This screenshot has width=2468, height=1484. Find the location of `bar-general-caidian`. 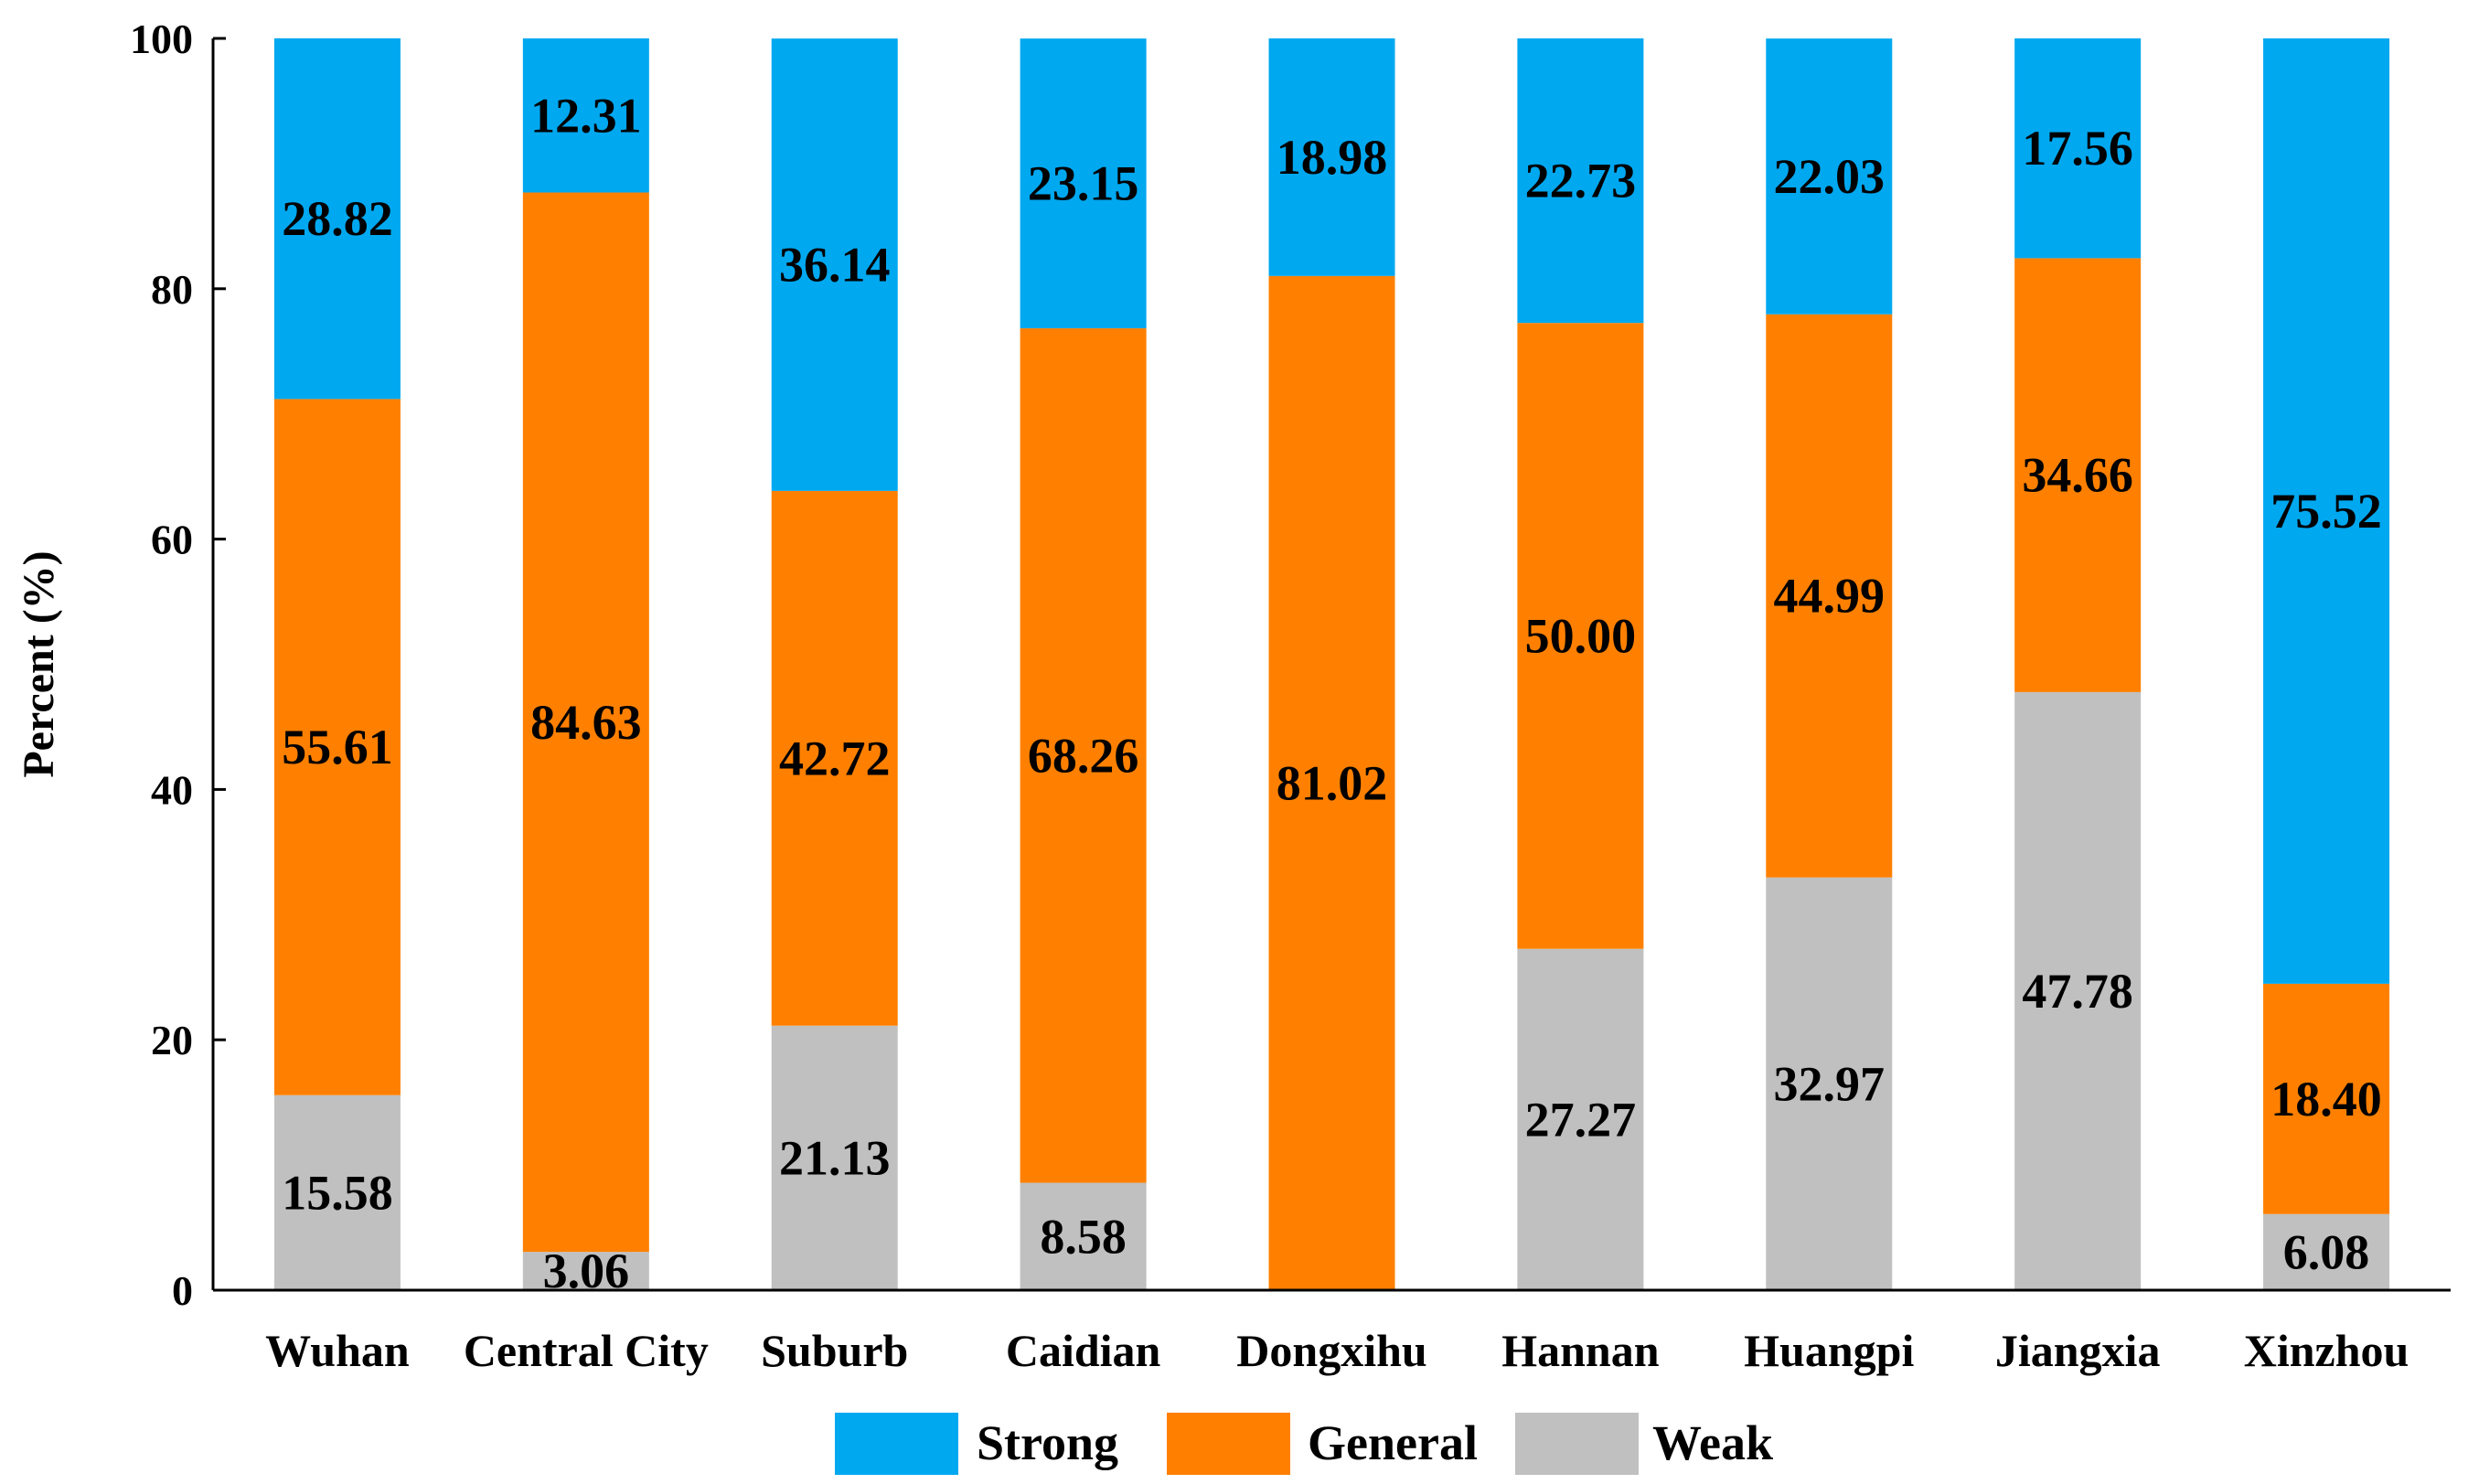

bar-general-caidian is located at coordinates (1083, 755).